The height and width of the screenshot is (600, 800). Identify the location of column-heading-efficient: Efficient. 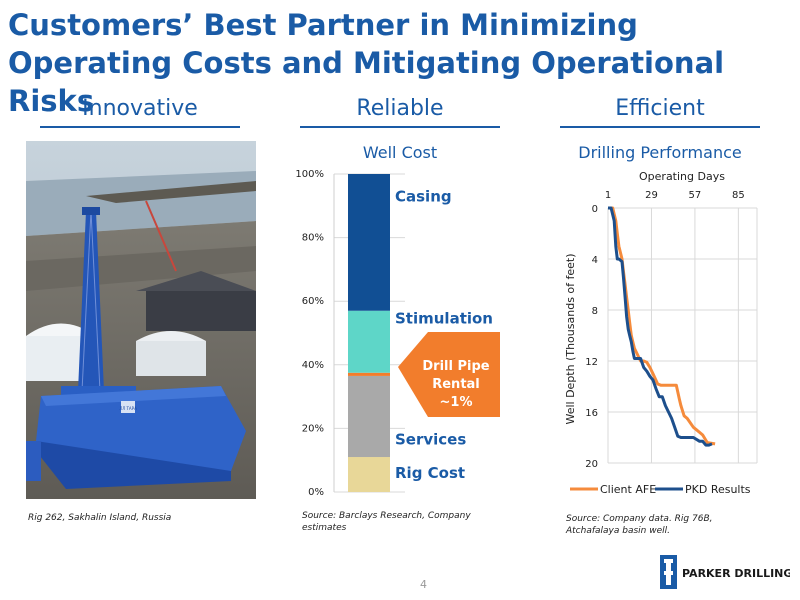
(660, 108).